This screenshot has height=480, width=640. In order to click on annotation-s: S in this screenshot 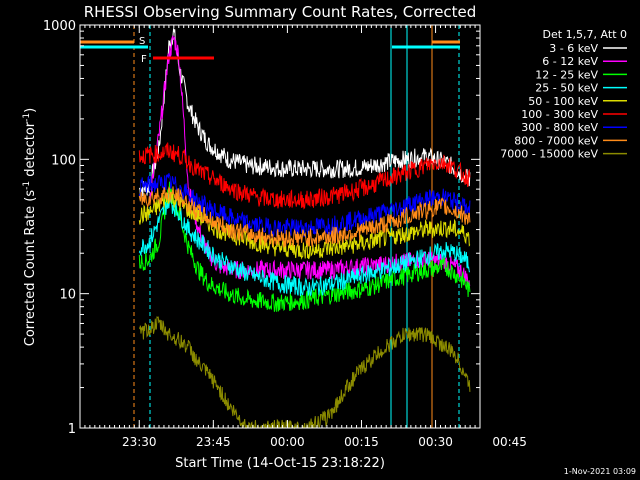, I will do `click(142, 41)`.